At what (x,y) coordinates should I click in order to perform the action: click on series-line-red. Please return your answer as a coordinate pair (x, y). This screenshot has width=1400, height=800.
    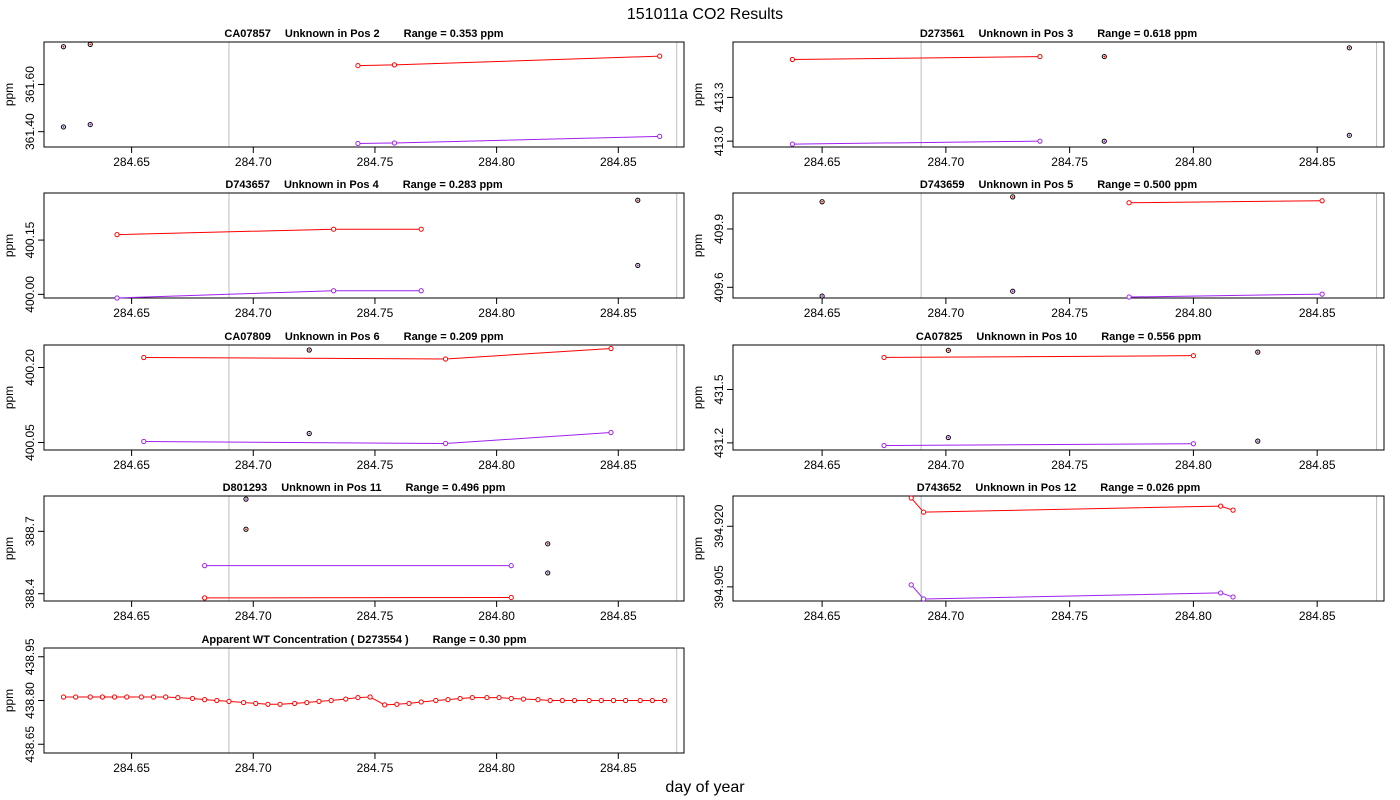
    Looking at the image, I should click on (377, 354).